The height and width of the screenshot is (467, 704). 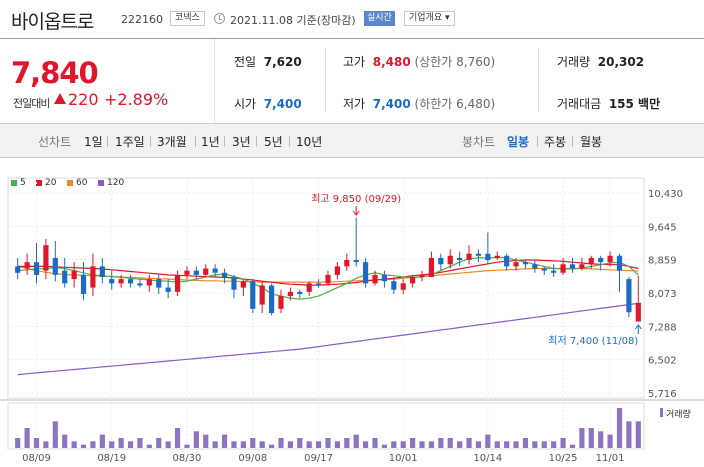 What do you see at coordinates (282, 104) in the screenshot?
I see `open-value: 7,400` at bounding box center [282, 104].